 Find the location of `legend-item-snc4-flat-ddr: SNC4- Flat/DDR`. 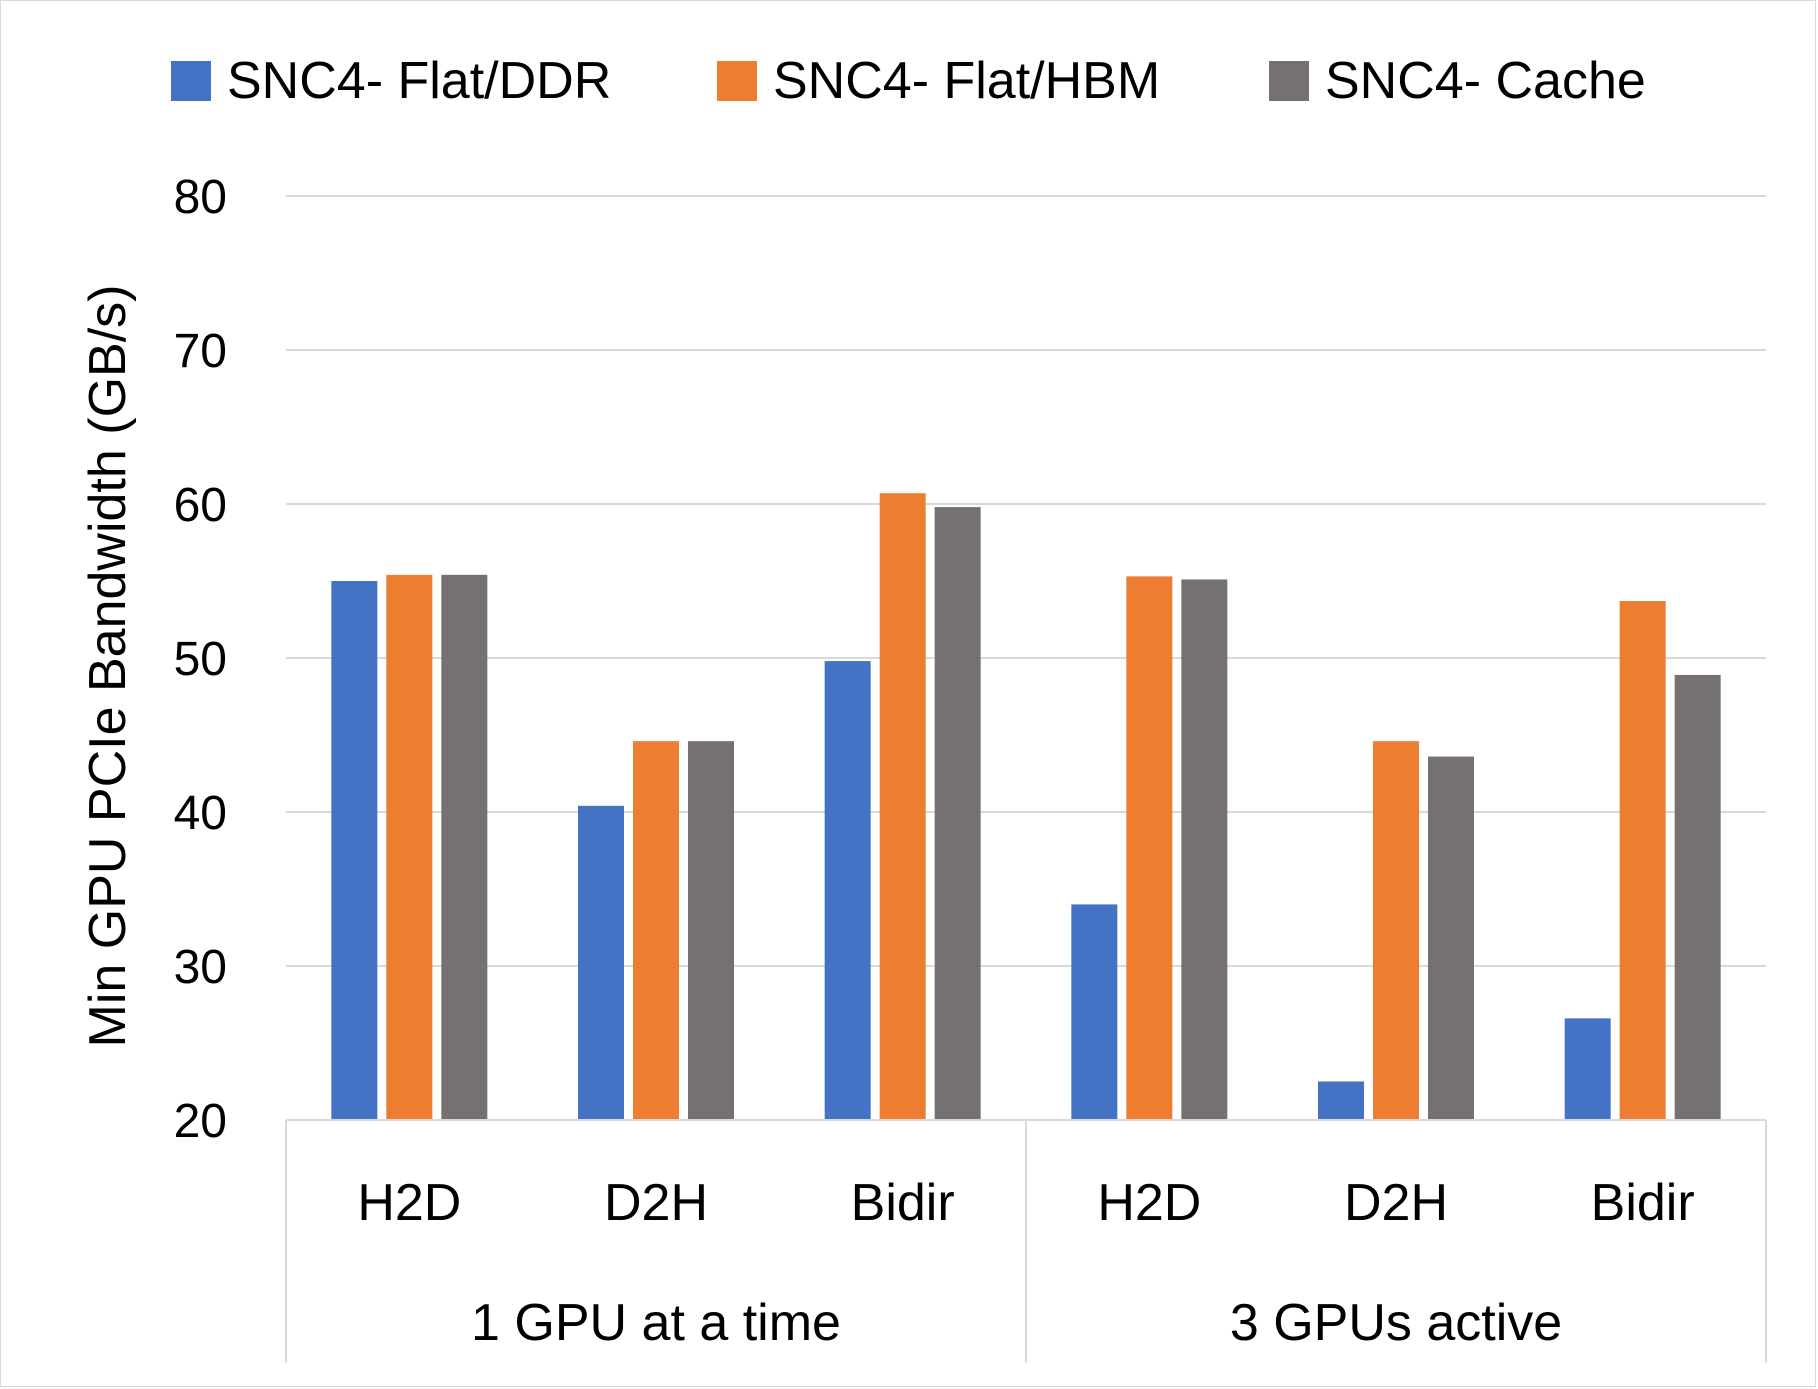

legend-item-snc4-flat-ddr: SNC4- Flat/DDR is located at coordinates (391, 81).